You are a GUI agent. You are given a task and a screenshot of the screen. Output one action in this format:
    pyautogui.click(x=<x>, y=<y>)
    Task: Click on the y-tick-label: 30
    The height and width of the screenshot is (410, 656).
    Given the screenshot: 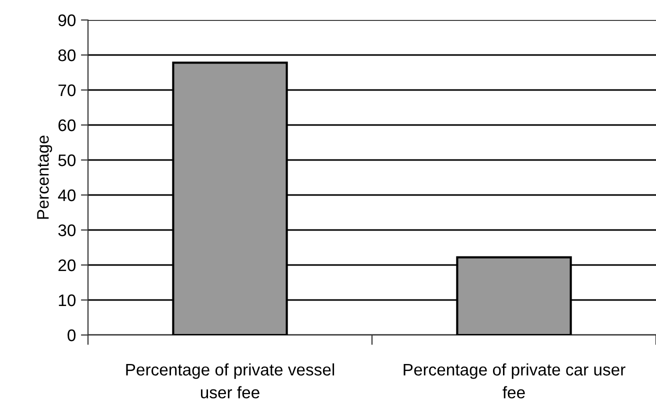 What is the action you would take?
    pyautogui.click(x=67, y=230)
    